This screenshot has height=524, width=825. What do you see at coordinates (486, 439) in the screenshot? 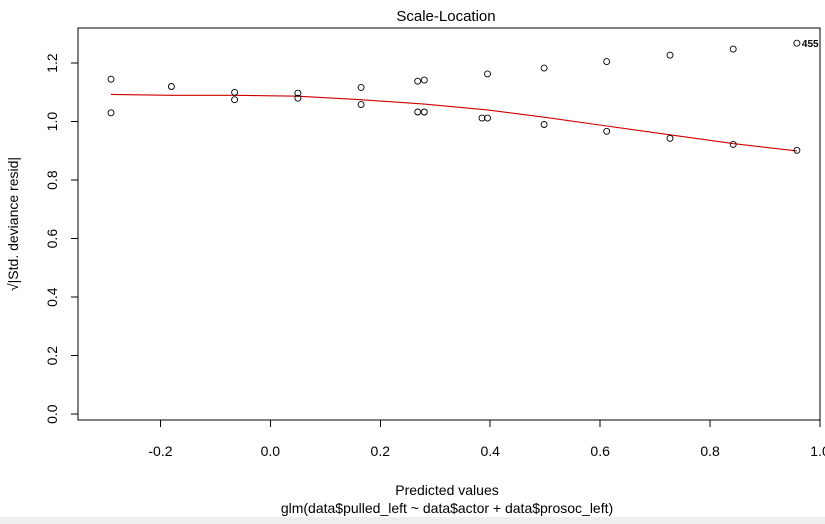
I see `x-axis: -0.2 0.0 0.2 0.4 0.6 0.8 1.0` at bounding box center [486, 439].